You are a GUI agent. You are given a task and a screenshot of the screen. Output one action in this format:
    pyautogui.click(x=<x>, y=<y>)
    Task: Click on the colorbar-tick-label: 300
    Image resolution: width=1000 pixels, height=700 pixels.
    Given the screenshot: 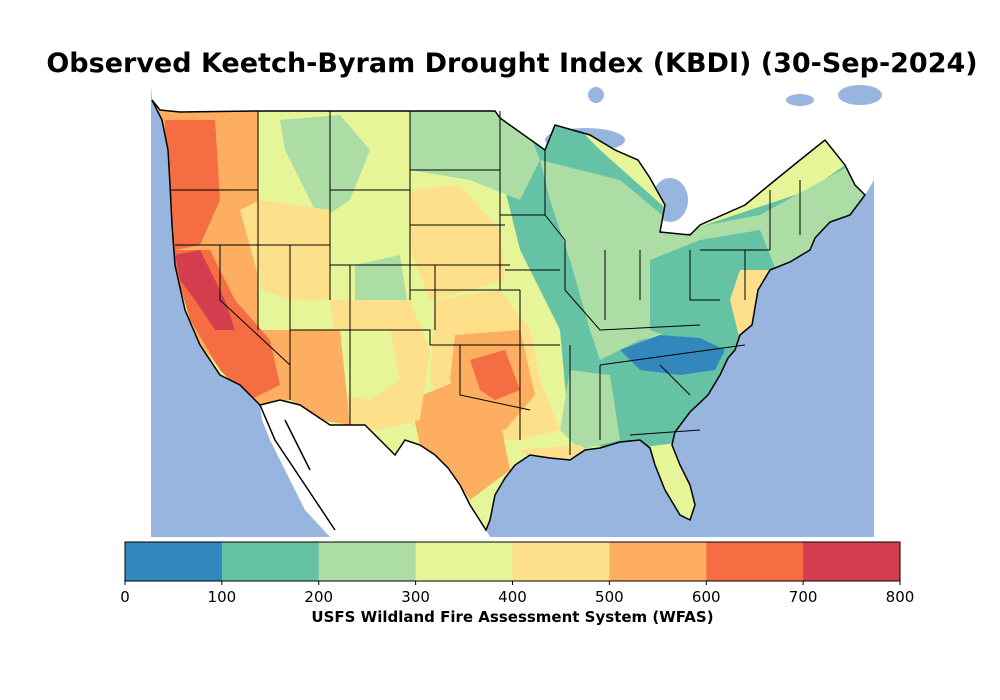 What is the action you would take?
    pyautogui.click(x=415, y=597)
    